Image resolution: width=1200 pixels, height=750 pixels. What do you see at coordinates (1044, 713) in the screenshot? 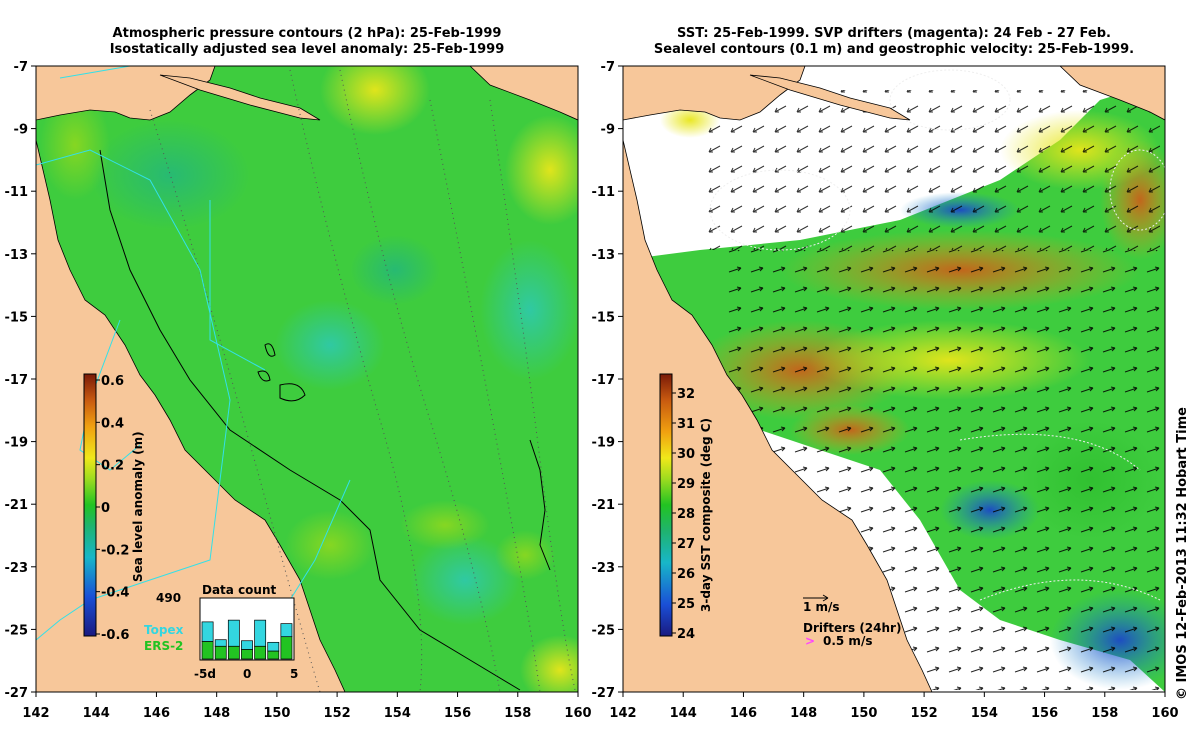
I see `right-lon-label: 156` at bounding box center [1044, 713].